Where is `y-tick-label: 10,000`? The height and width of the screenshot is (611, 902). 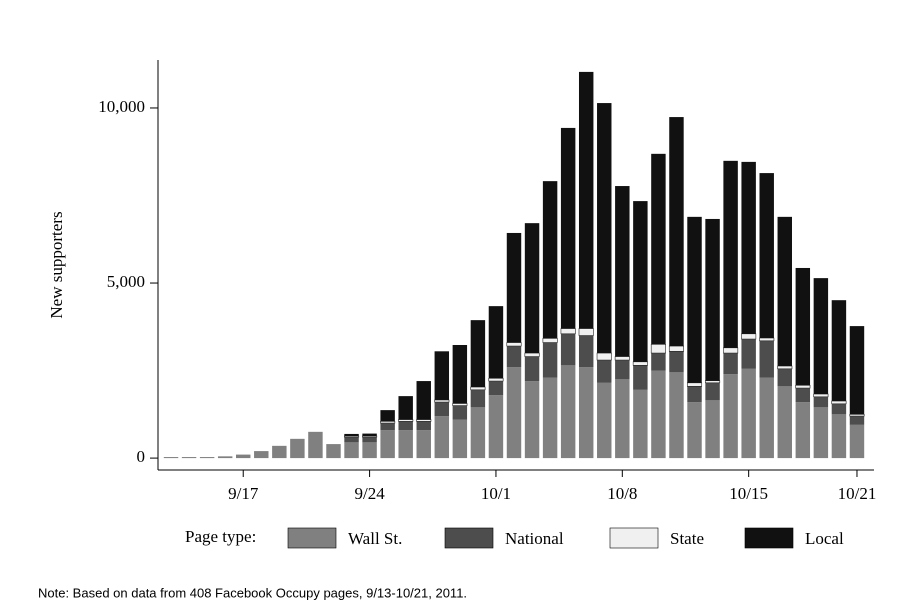
y-tick-label: 10,000 is located at coordinates (121, 106).